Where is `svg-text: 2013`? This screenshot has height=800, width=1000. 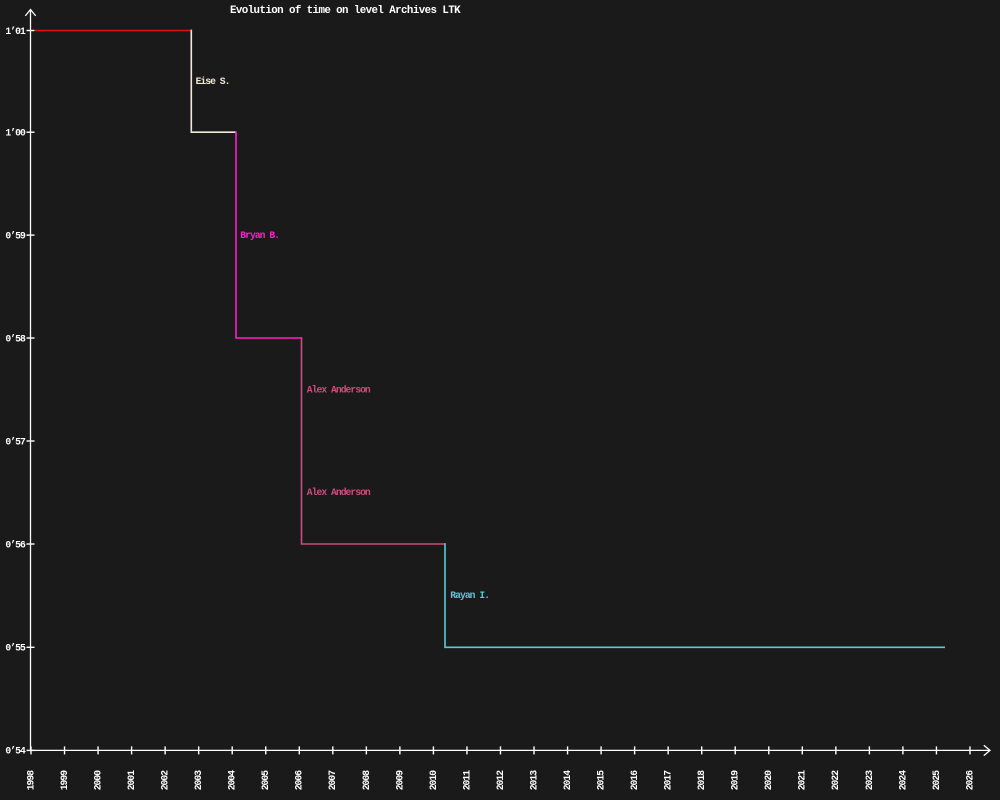
svg-text: 2013 is located at coordinates (533, 780).